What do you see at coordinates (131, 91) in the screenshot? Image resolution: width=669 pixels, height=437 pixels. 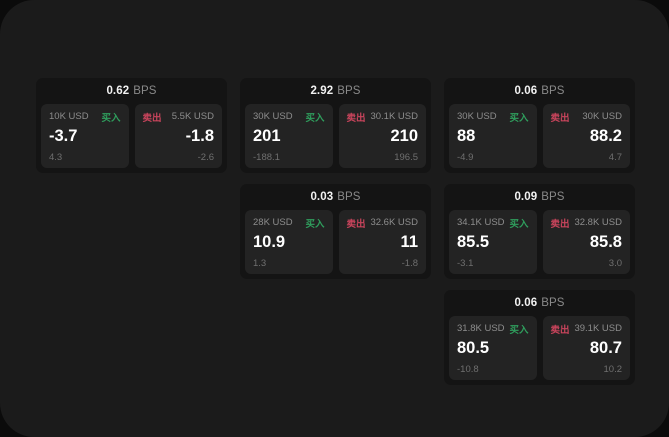 I see `card-header: 0.62 BPS` at bounding box center [131, 91].